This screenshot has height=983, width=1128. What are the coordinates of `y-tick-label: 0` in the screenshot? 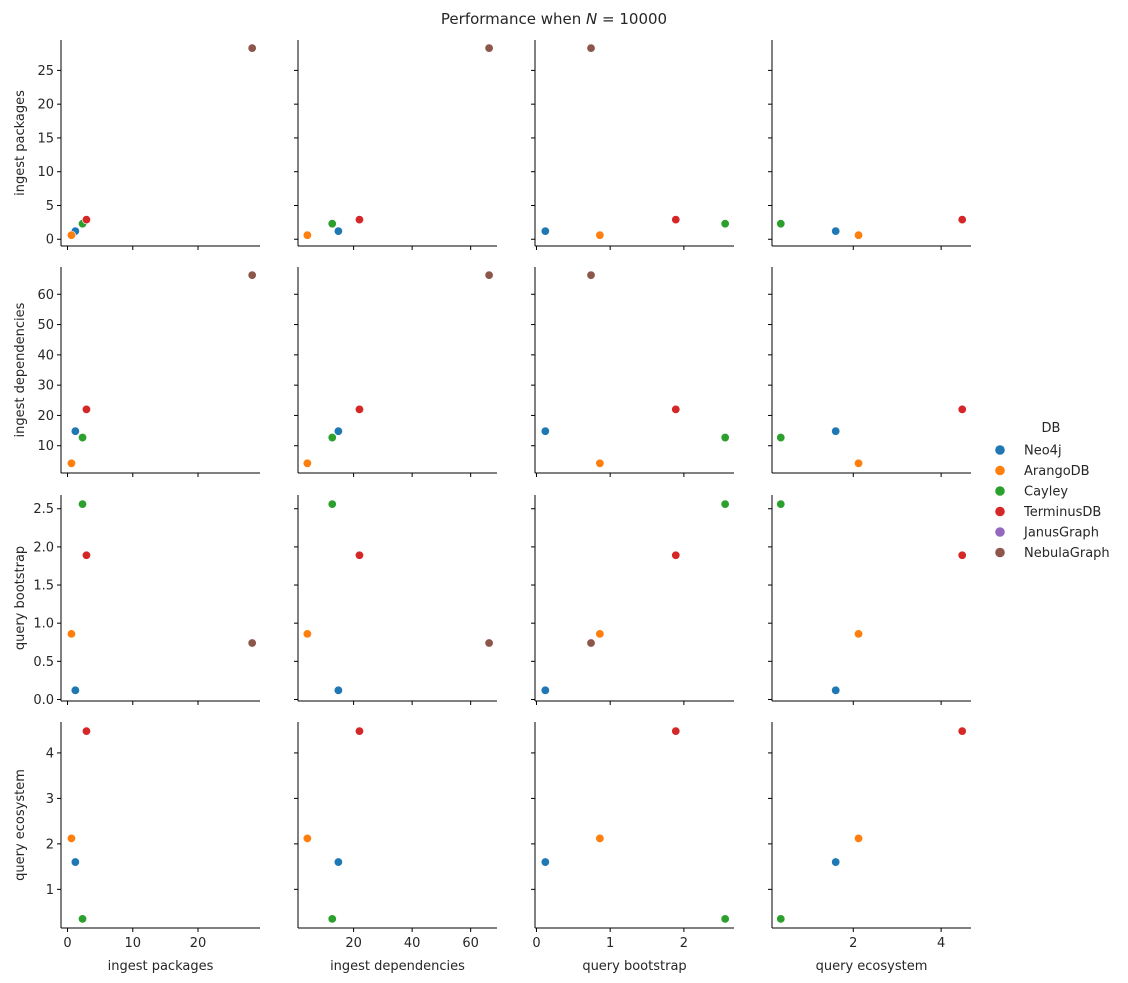 It's located at (50, 240).